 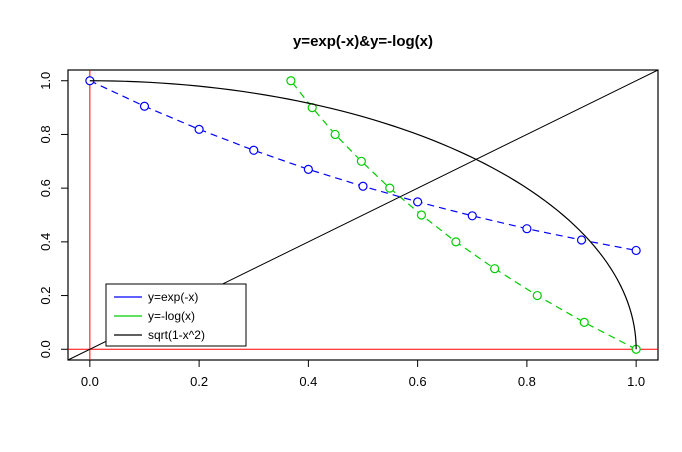 I want to click on legend-box, so click(x=176, y=315).